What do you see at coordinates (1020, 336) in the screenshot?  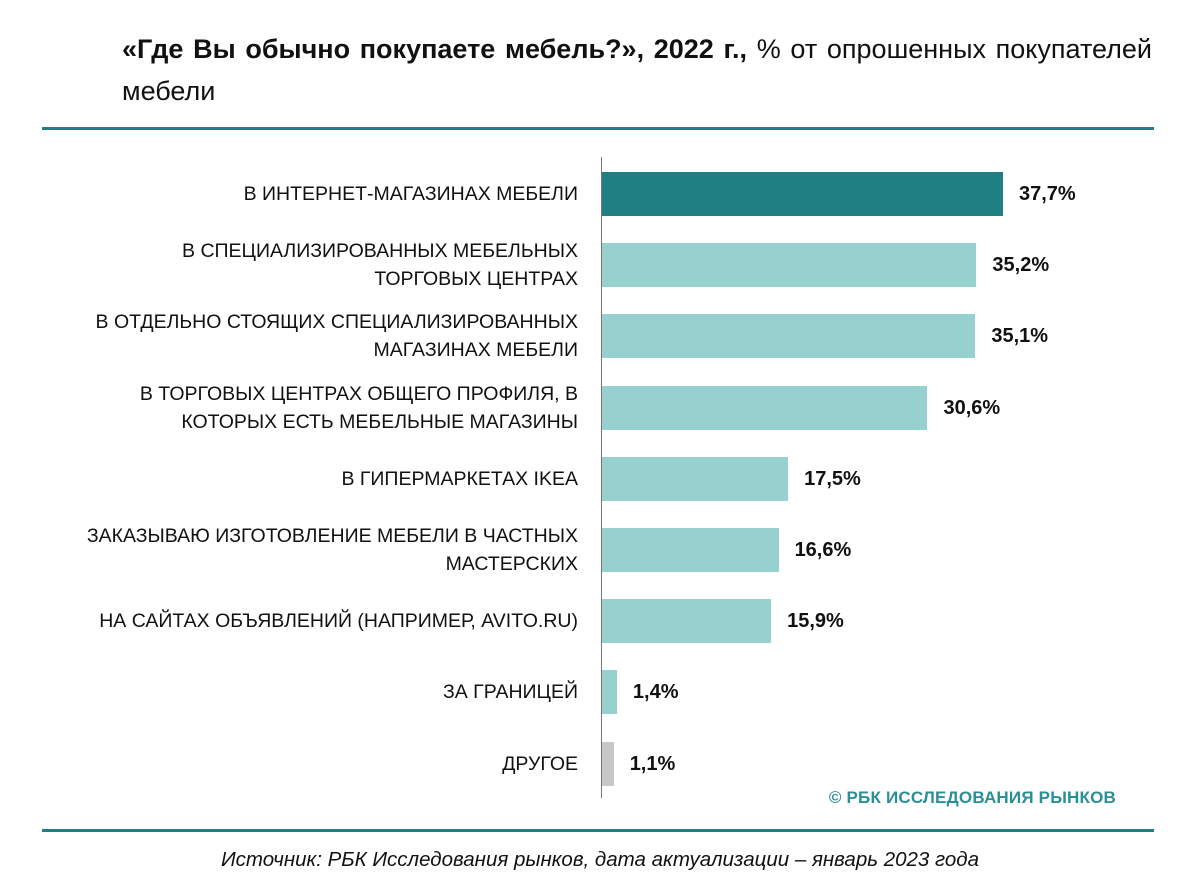 I see `value-label: 35,1%` at bounding box center [1020, 336].